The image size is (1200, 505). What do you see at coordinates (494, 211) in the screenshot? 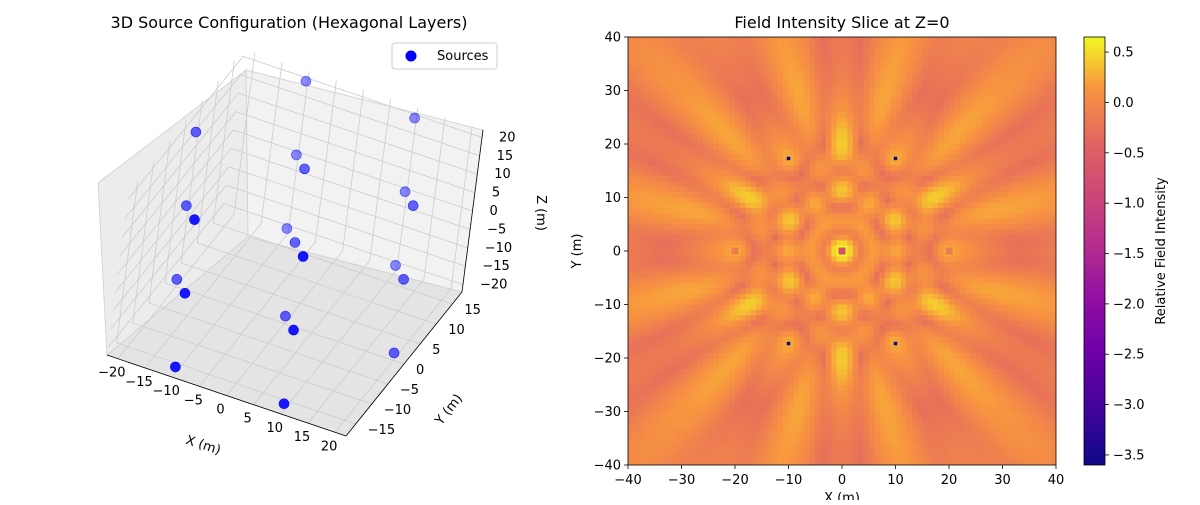
I see `z-tick-label: 0` at bounding box center [494, 211].